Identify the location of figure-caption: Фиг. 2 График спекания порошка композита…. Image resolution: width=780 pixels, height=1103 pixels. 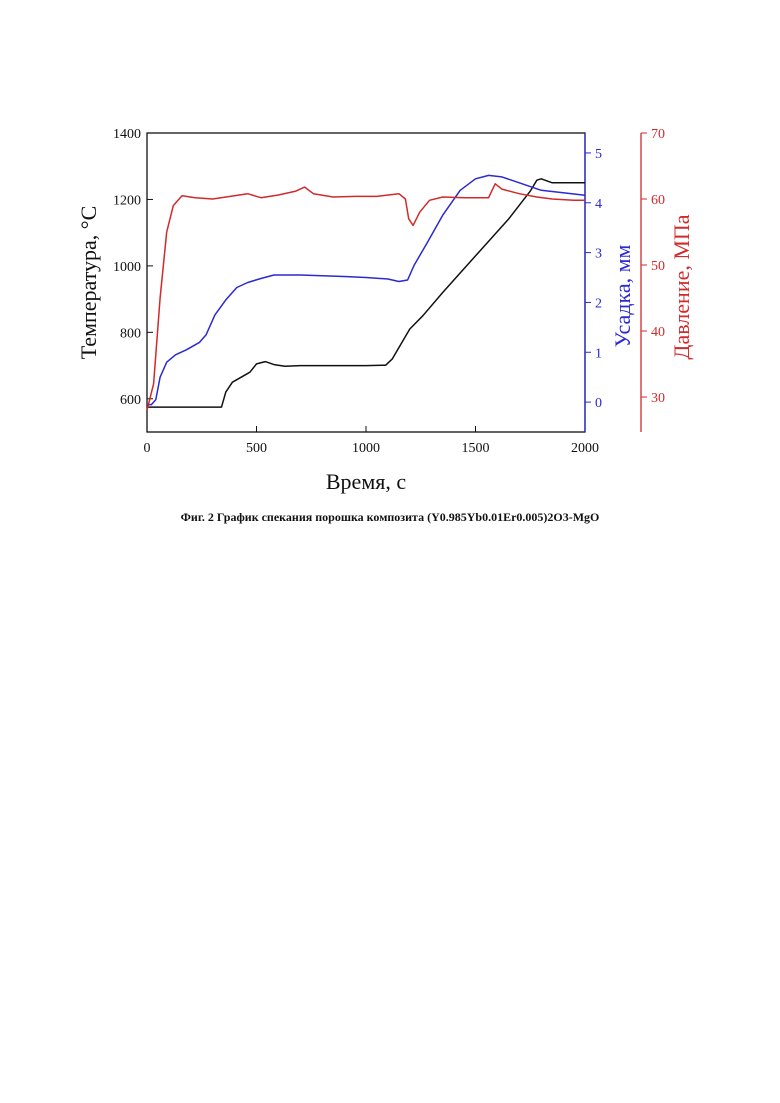
(390, 517).